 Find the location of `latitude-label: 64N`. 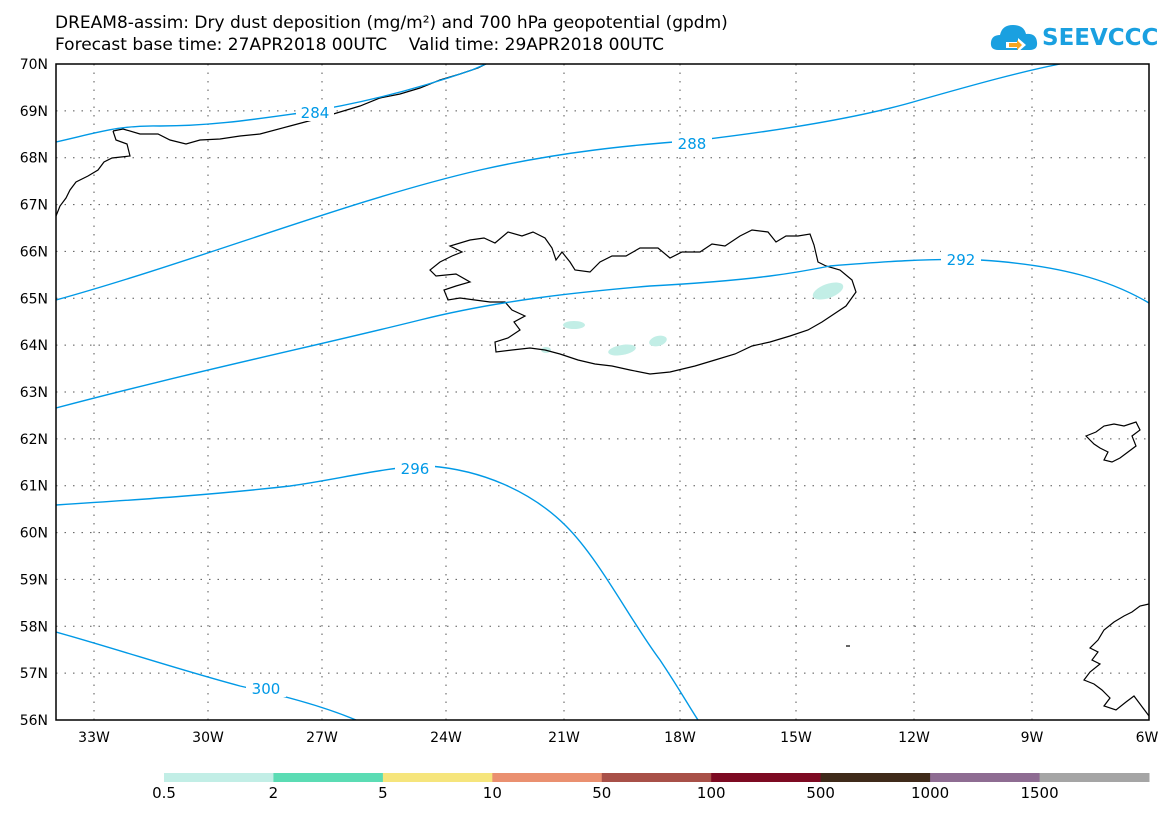

latitude-label: 64N is located at coordinates (34, 346).